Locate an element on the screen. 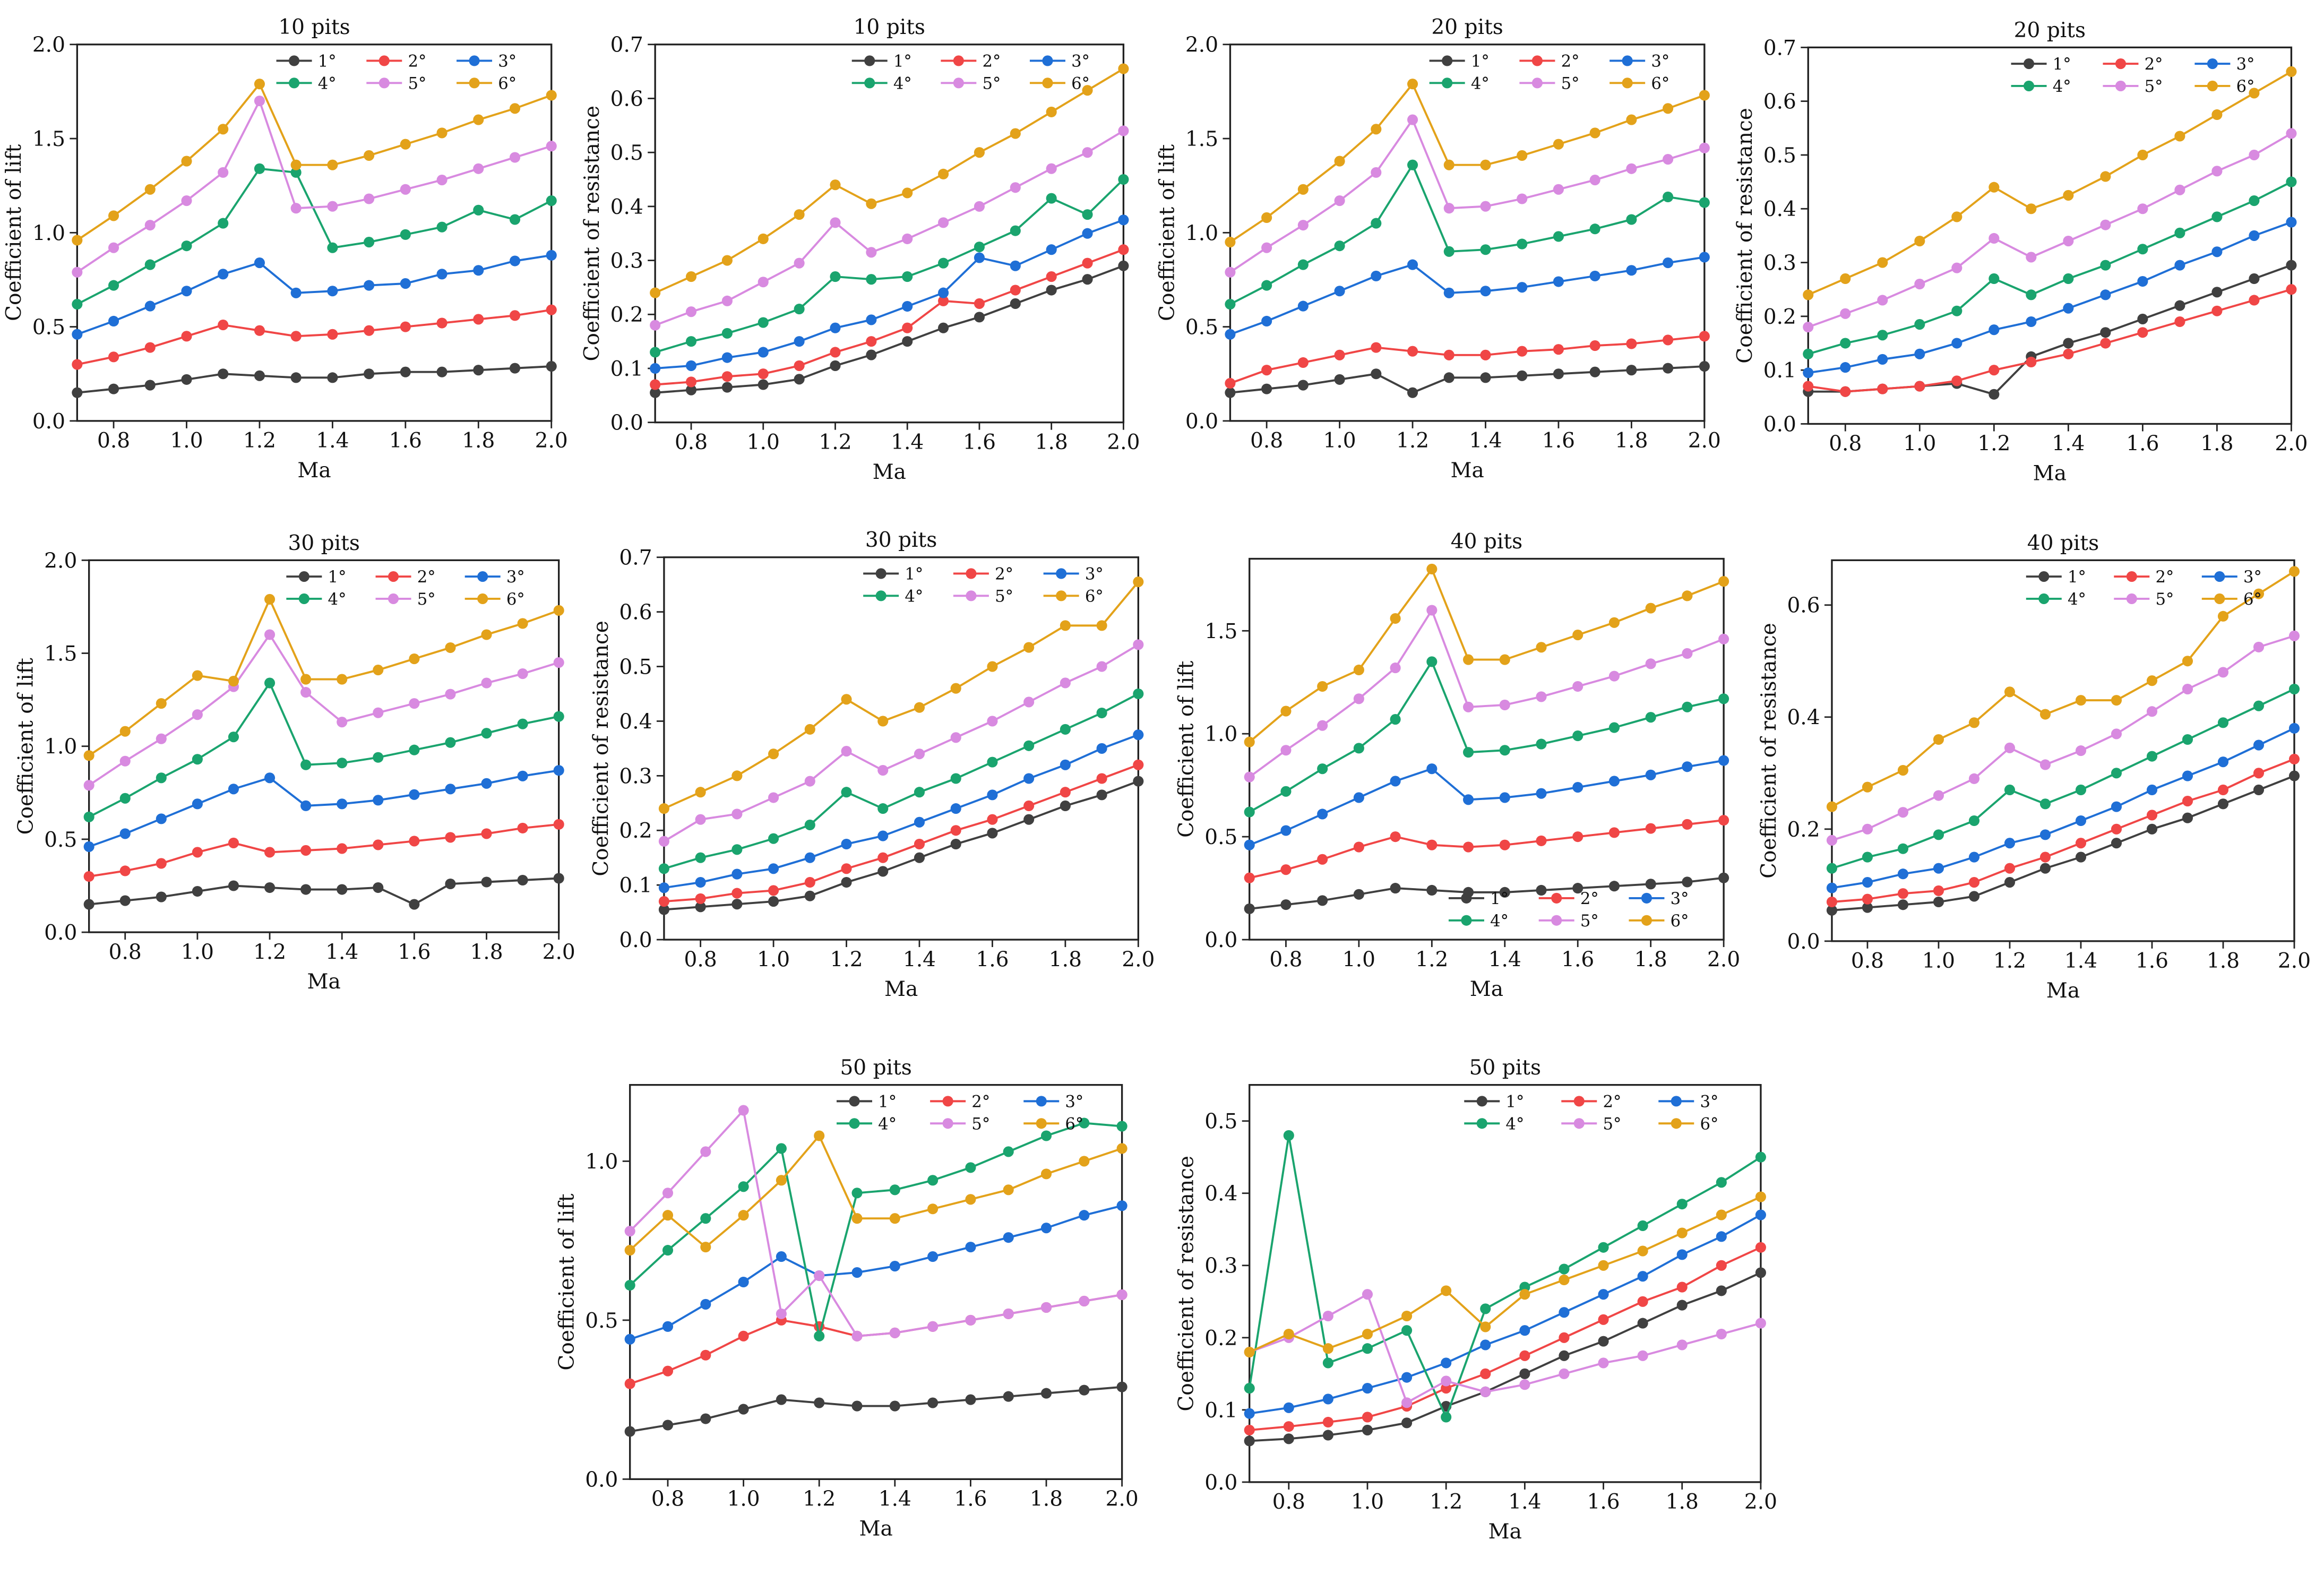 The image size is (2324, 1574). legend-item: 6° is located at coordinates (1659, 921).